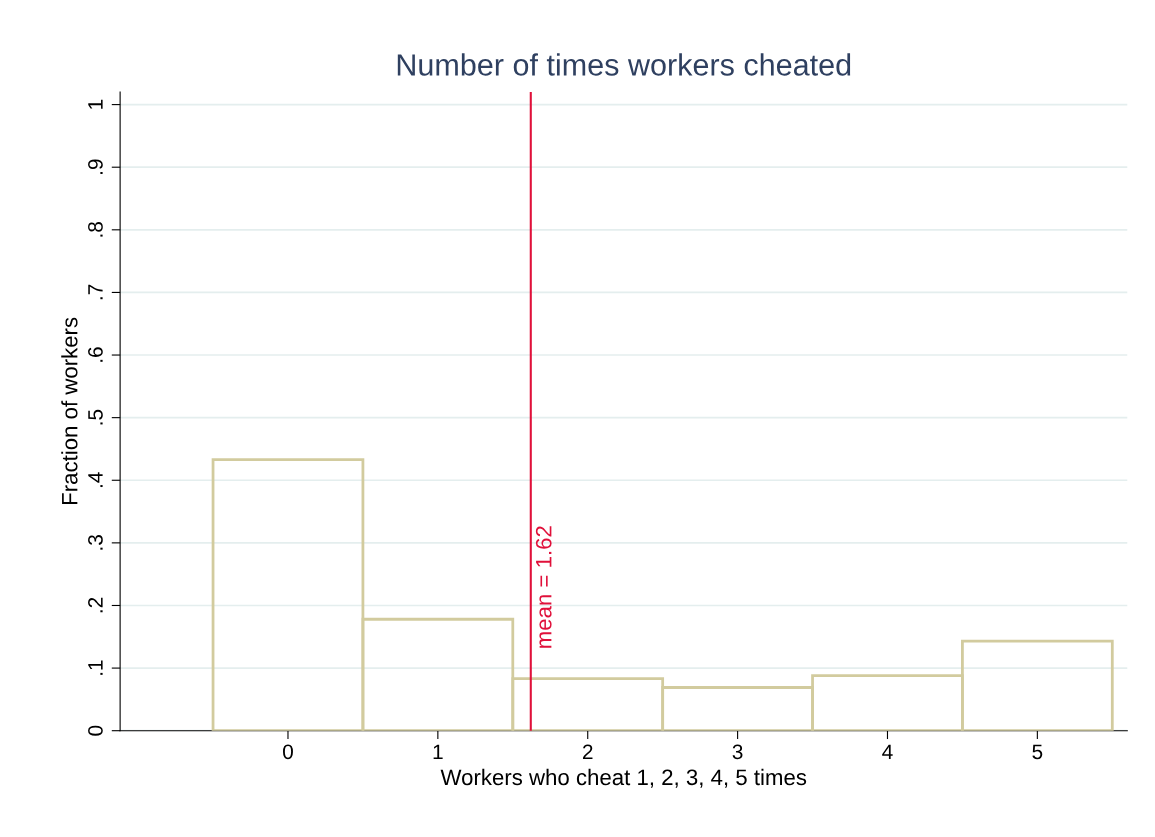  I want to click on x-tick-label: 5, so click(1037, 752).